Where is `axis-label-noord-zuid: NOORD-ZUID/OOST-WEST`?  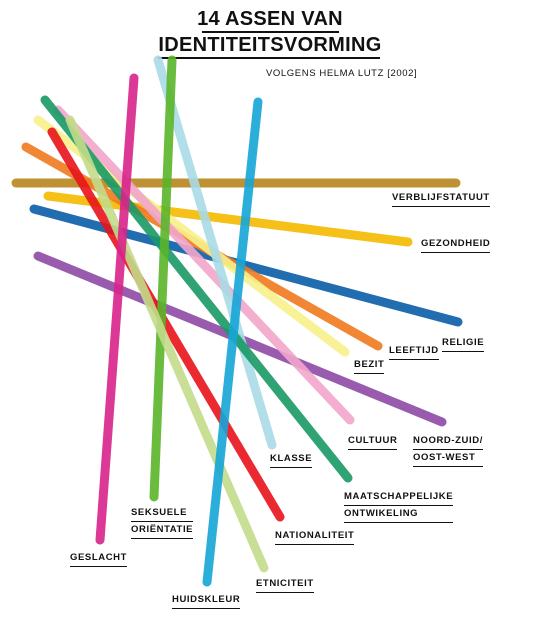
axis-label-noord-zuid: NOORD-ZUID/OOST-WEST is located at coordinates (448, 450).